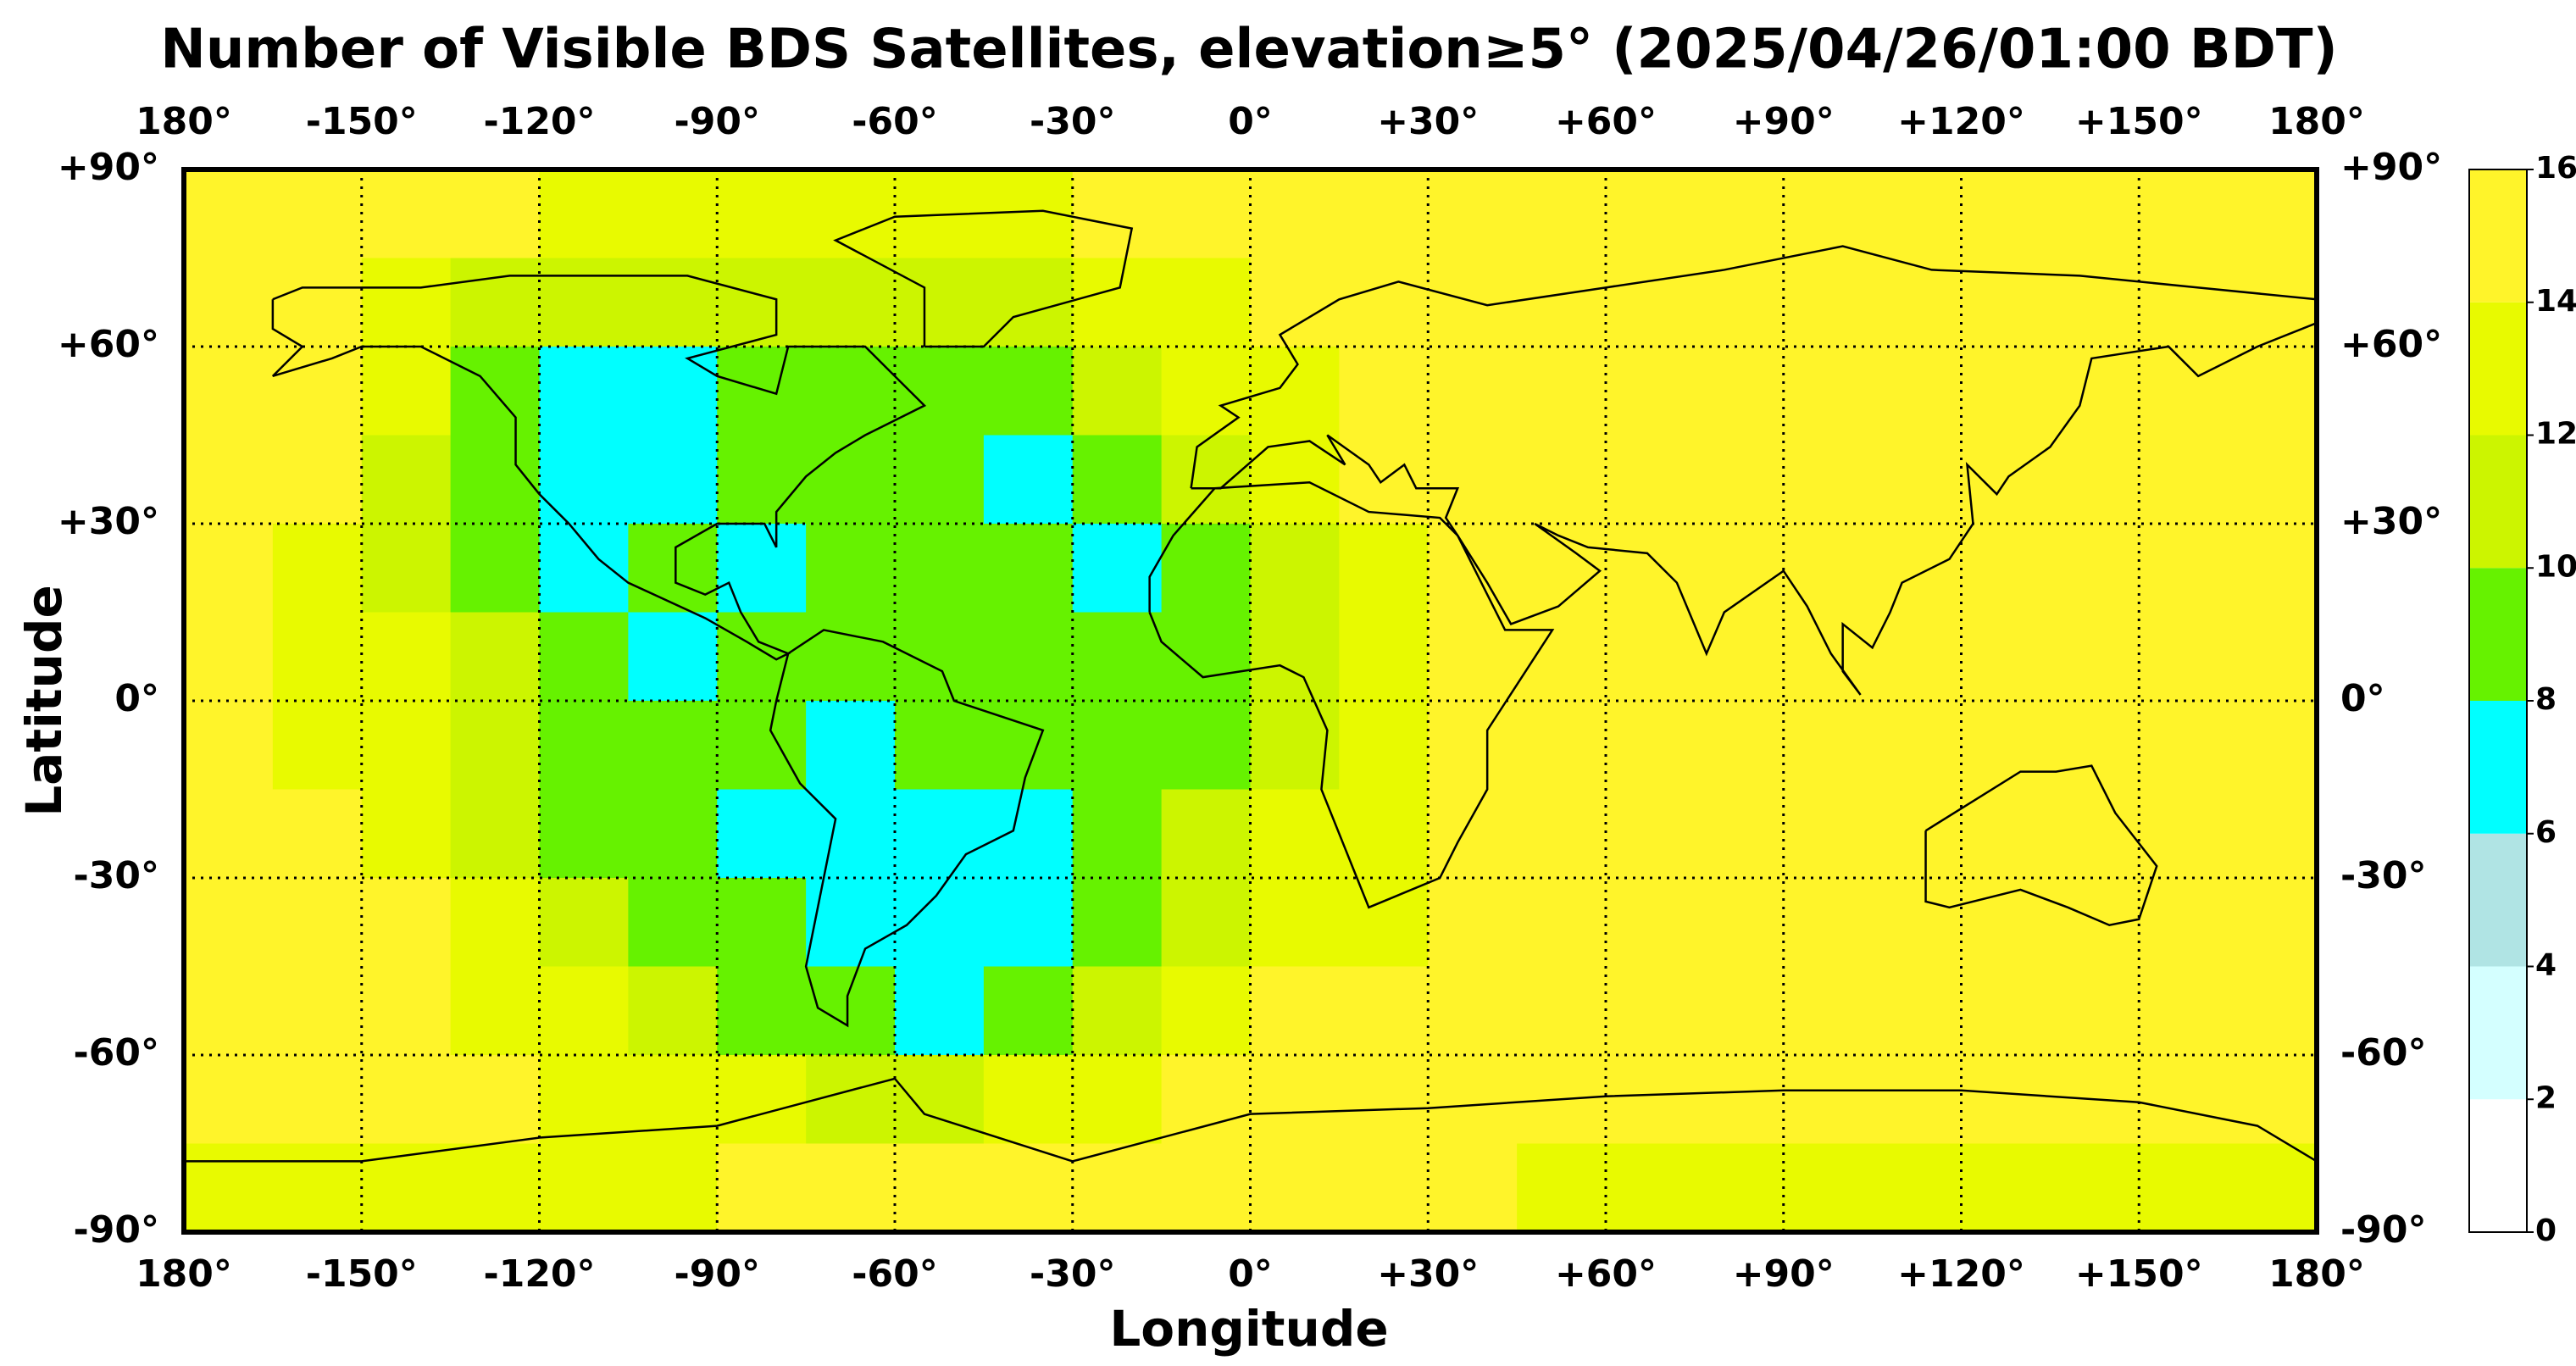  What do you see at coordinates (117, 875) in the screenshot?
I see `y-tick-label: -30°` at bounding box center [117, 875].